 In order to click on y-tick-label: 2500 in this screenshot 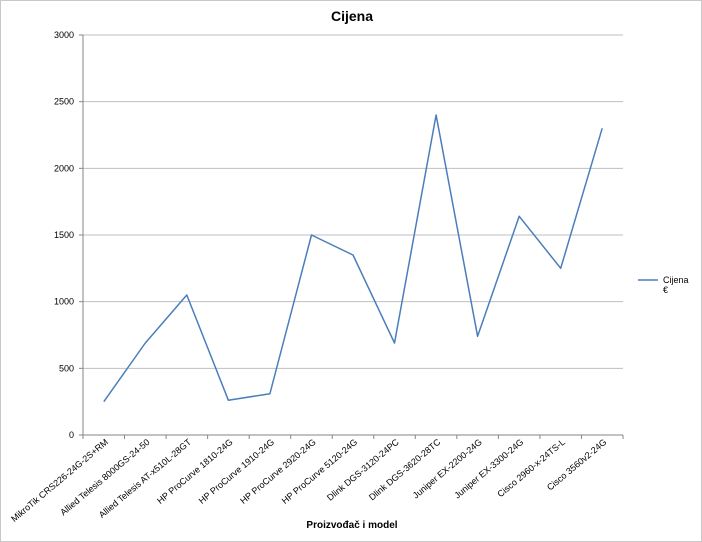, I will do `click(64, 102)`.